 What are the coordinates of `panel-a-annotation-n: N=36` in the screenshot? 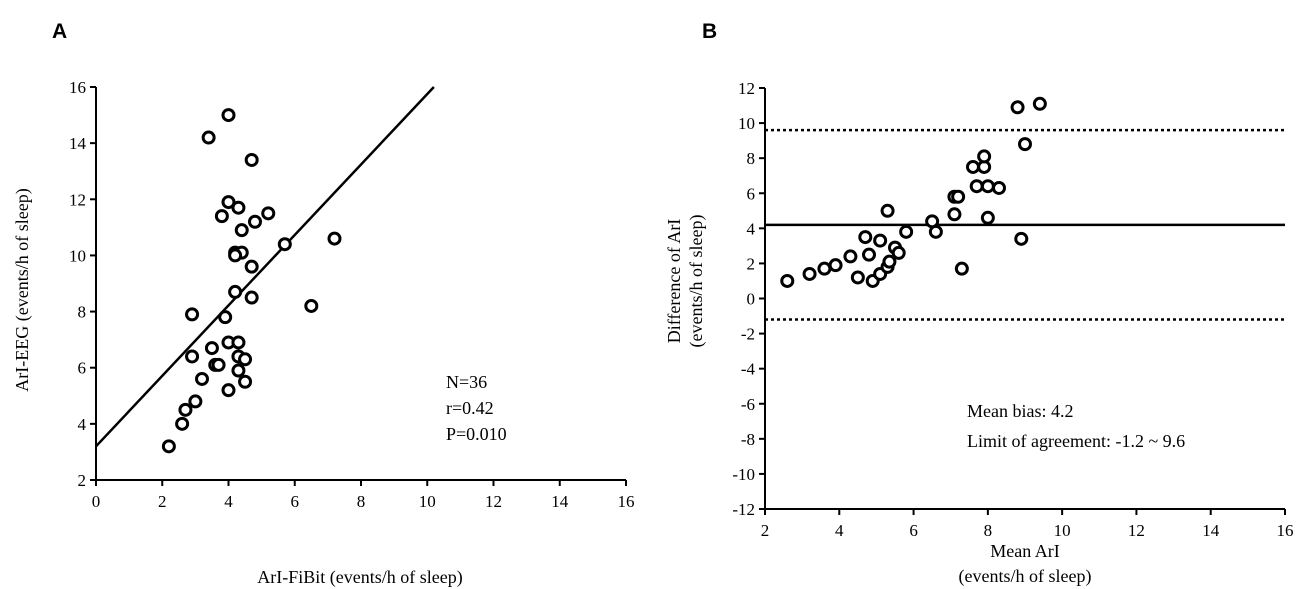 It's located at (466, 382).